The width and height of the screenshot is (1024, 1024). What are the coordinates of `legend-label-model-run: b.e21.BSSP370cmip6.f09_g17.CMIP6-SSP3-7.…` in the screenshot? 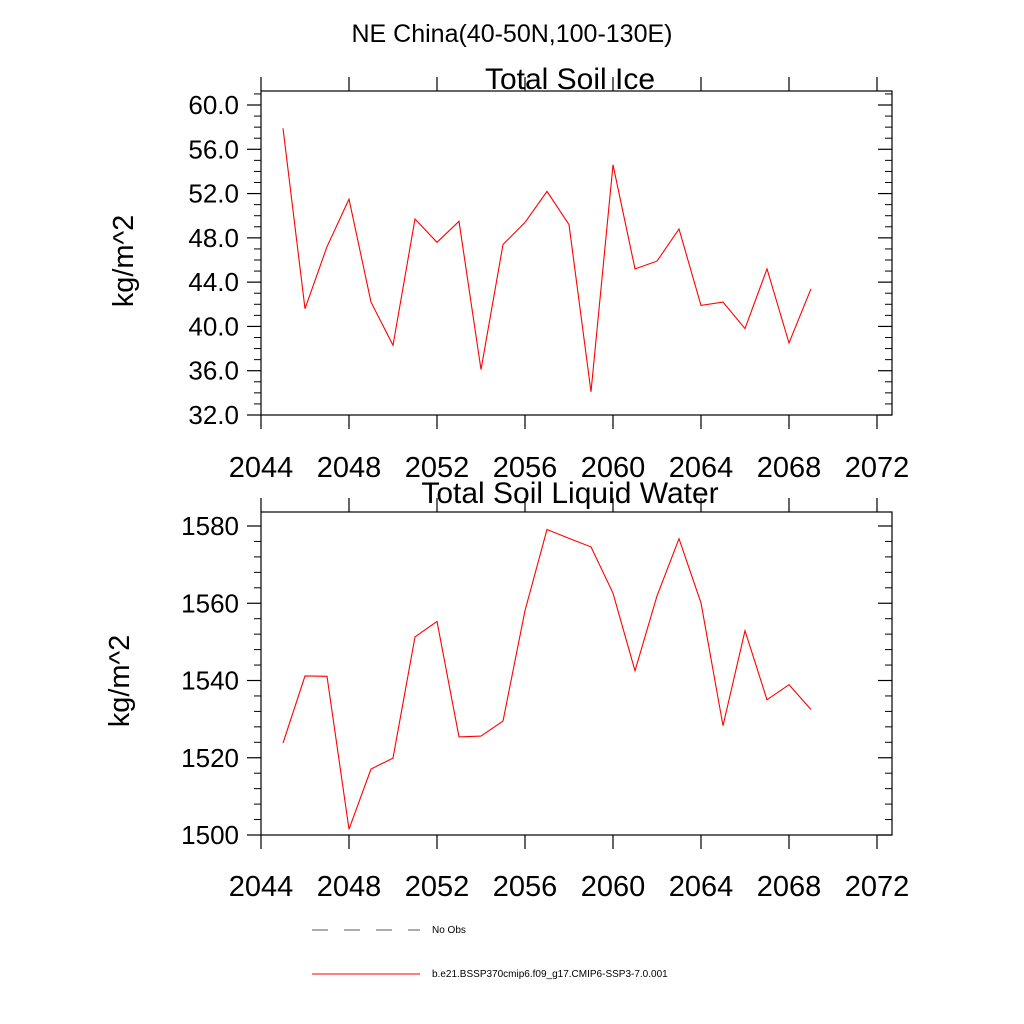 It's located at (550, 974).